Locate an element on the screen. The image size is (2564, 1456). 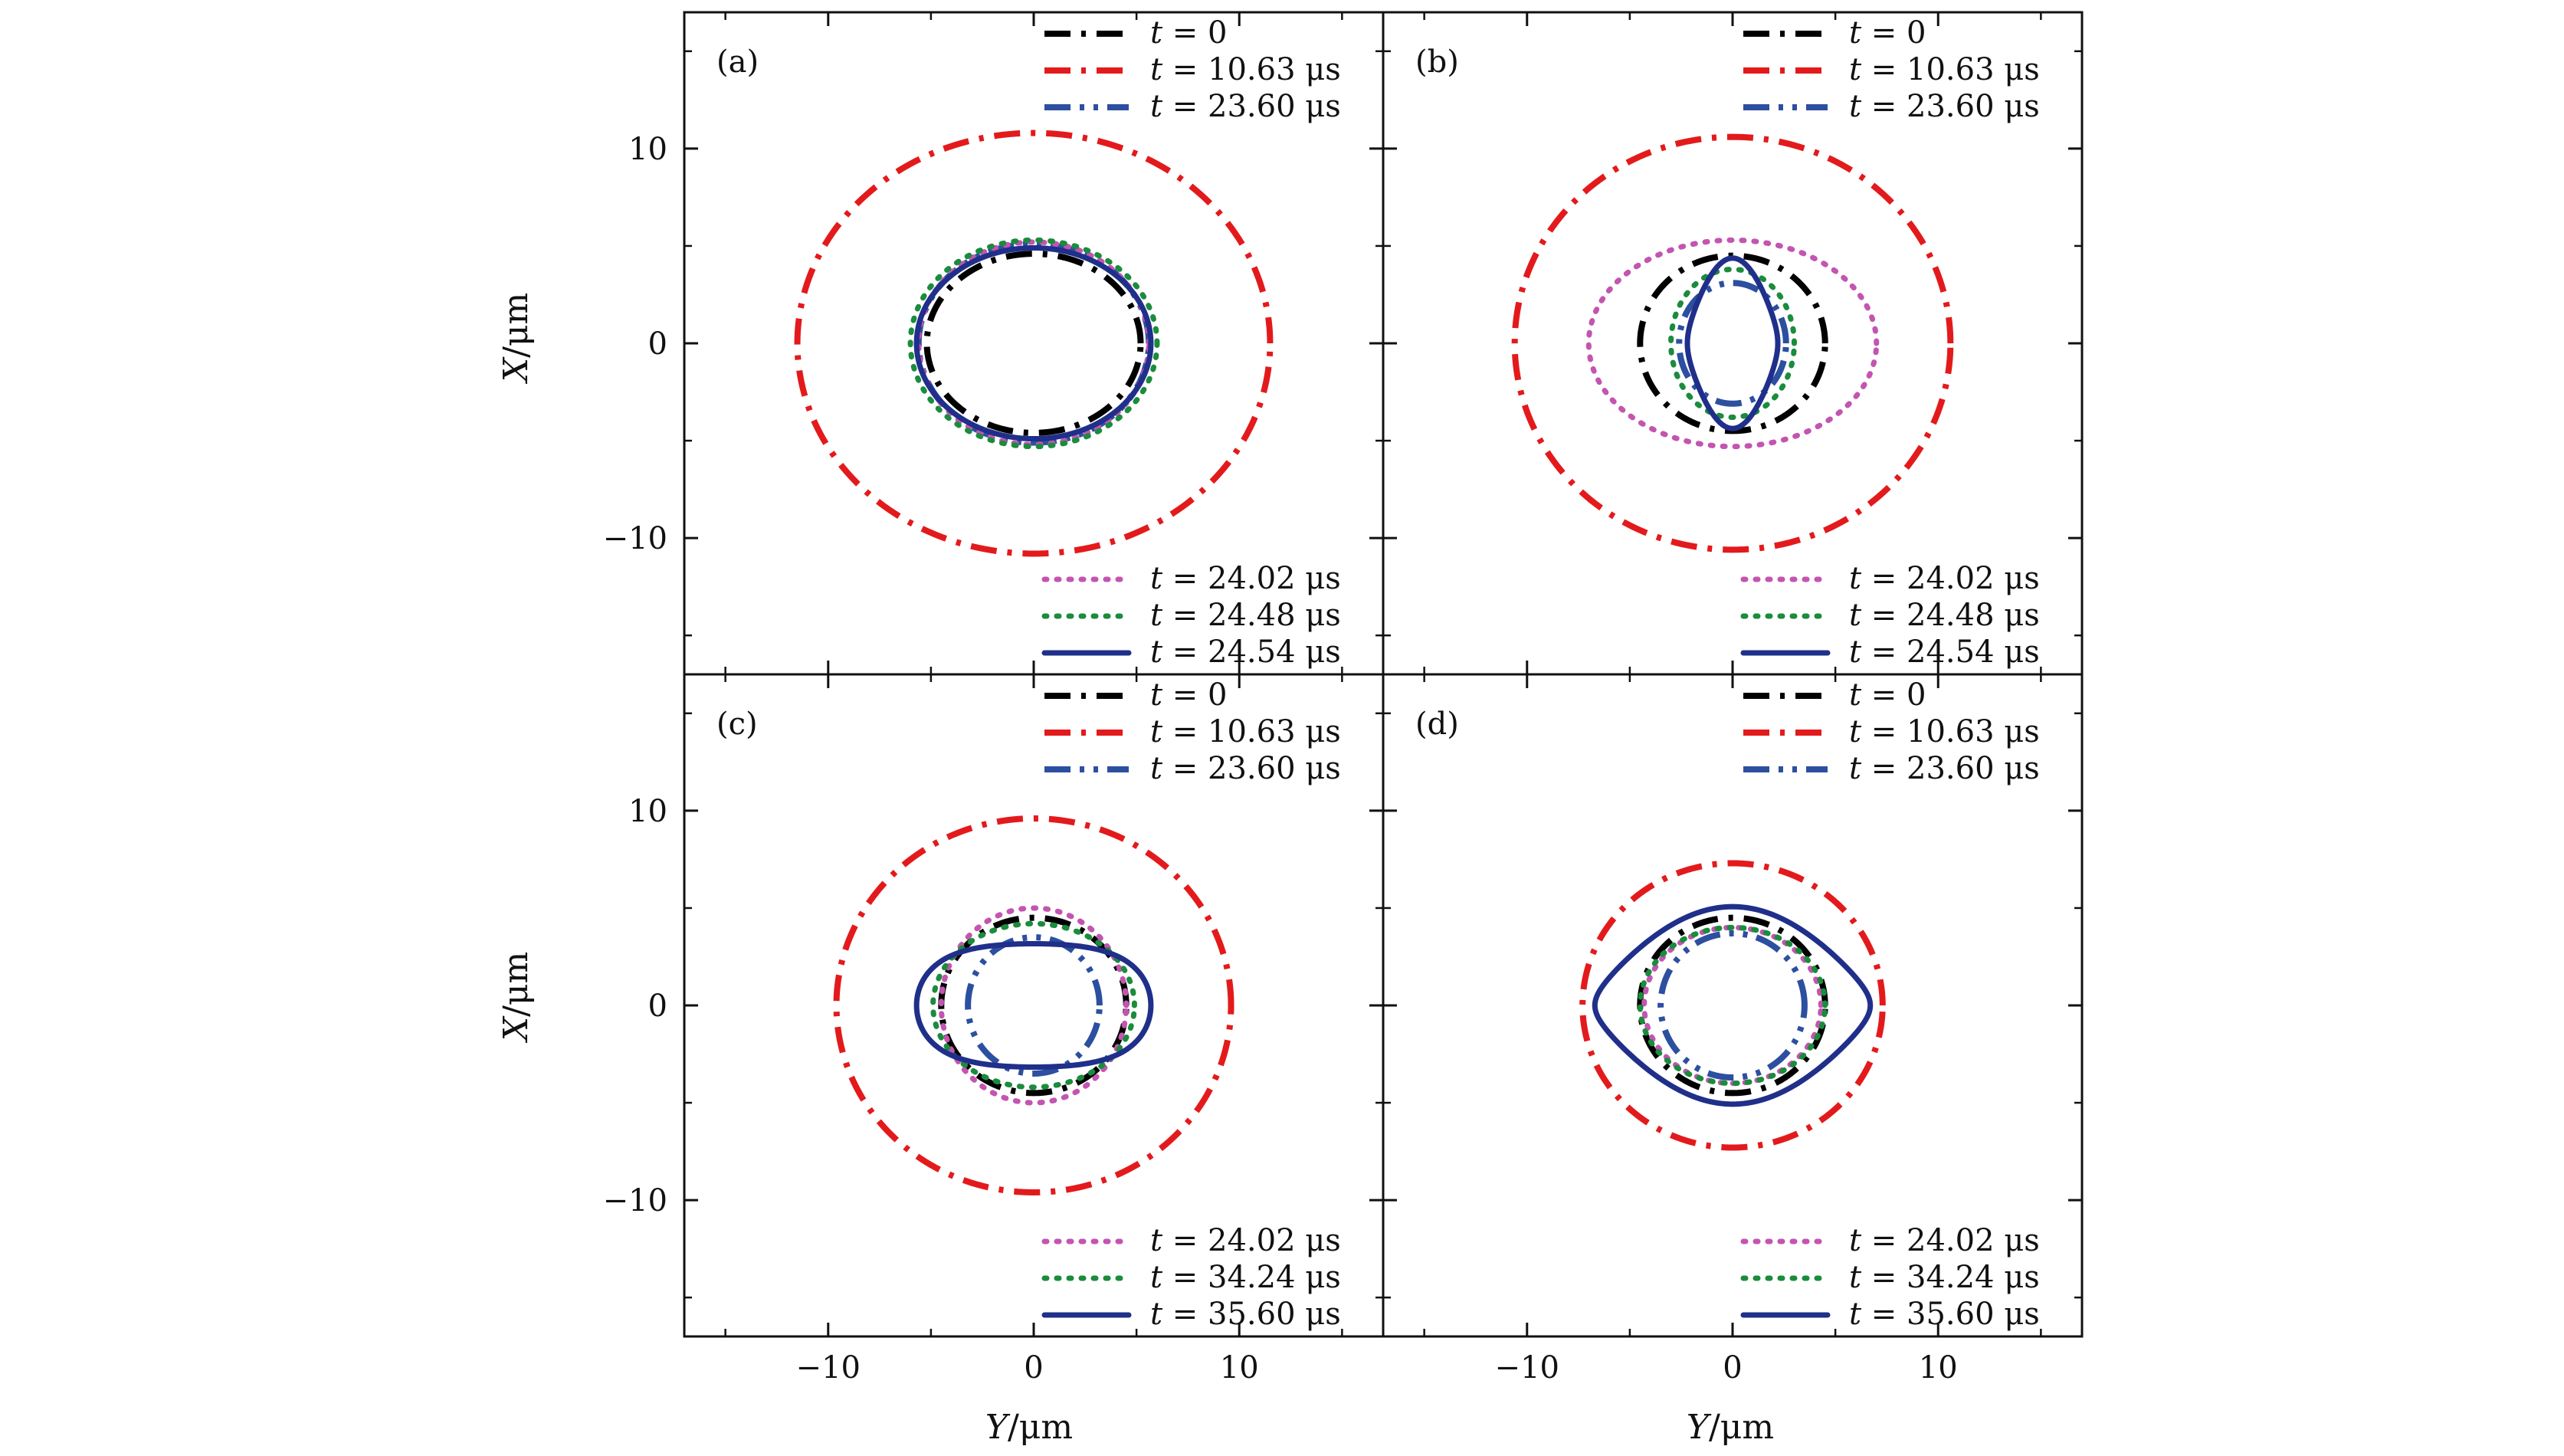
panel-label: (d) is located at coordinates (1437, 724).